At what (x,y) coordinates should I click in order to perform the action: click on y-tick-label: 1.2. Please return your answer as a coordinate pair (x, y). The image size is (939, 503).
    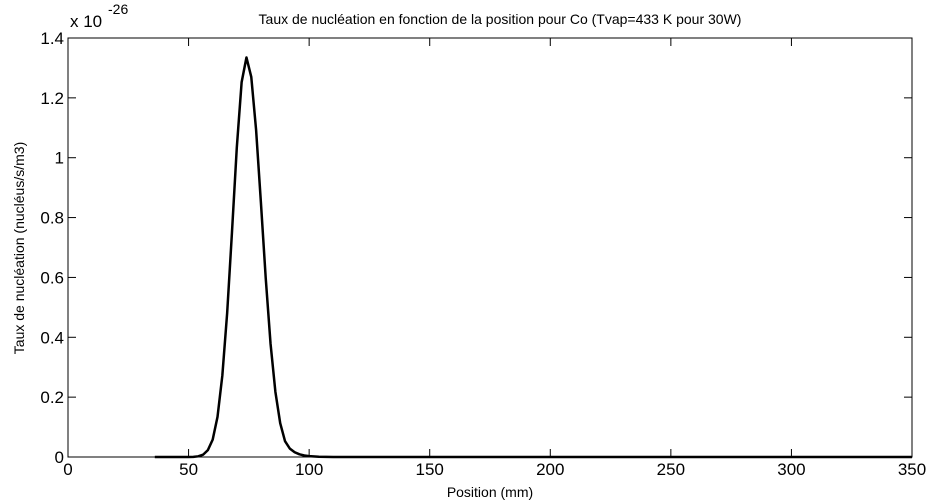
    Looking at the image, I should click on (52, 98).